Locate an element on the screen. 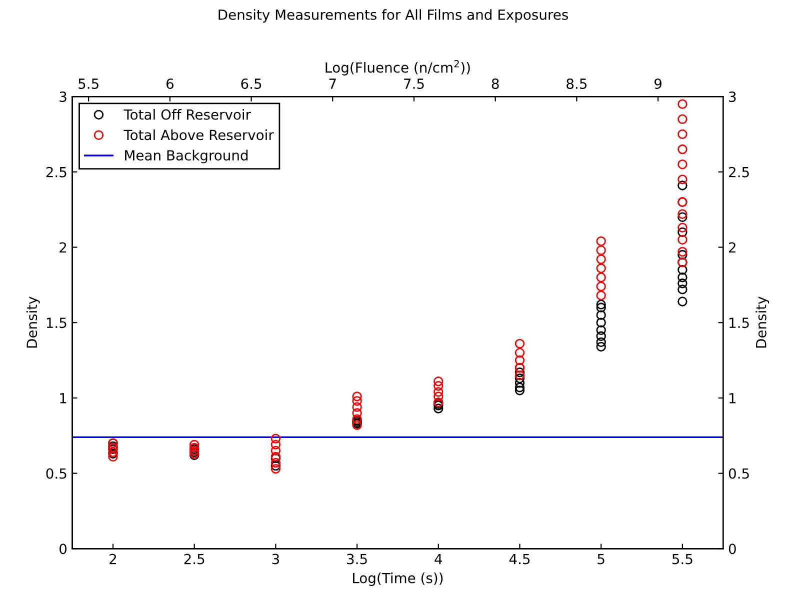 The image size is (786, 611). chart-title: Density Measurements for All Films and Exposures is located at coordinates (393, 16).